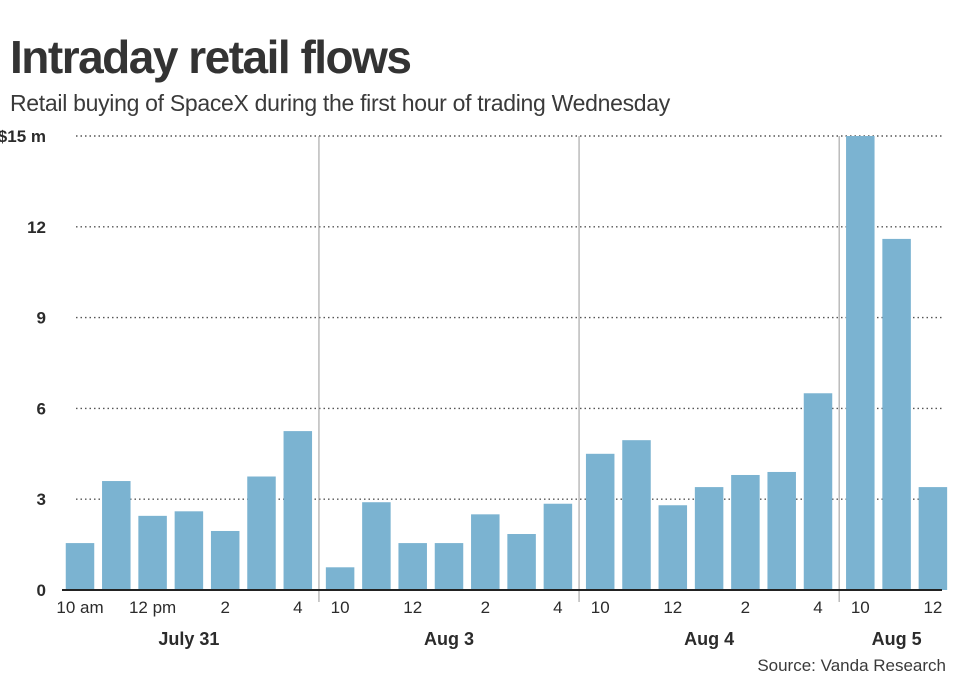  I want to click on group-label: Aug 4, so click(709, 639).